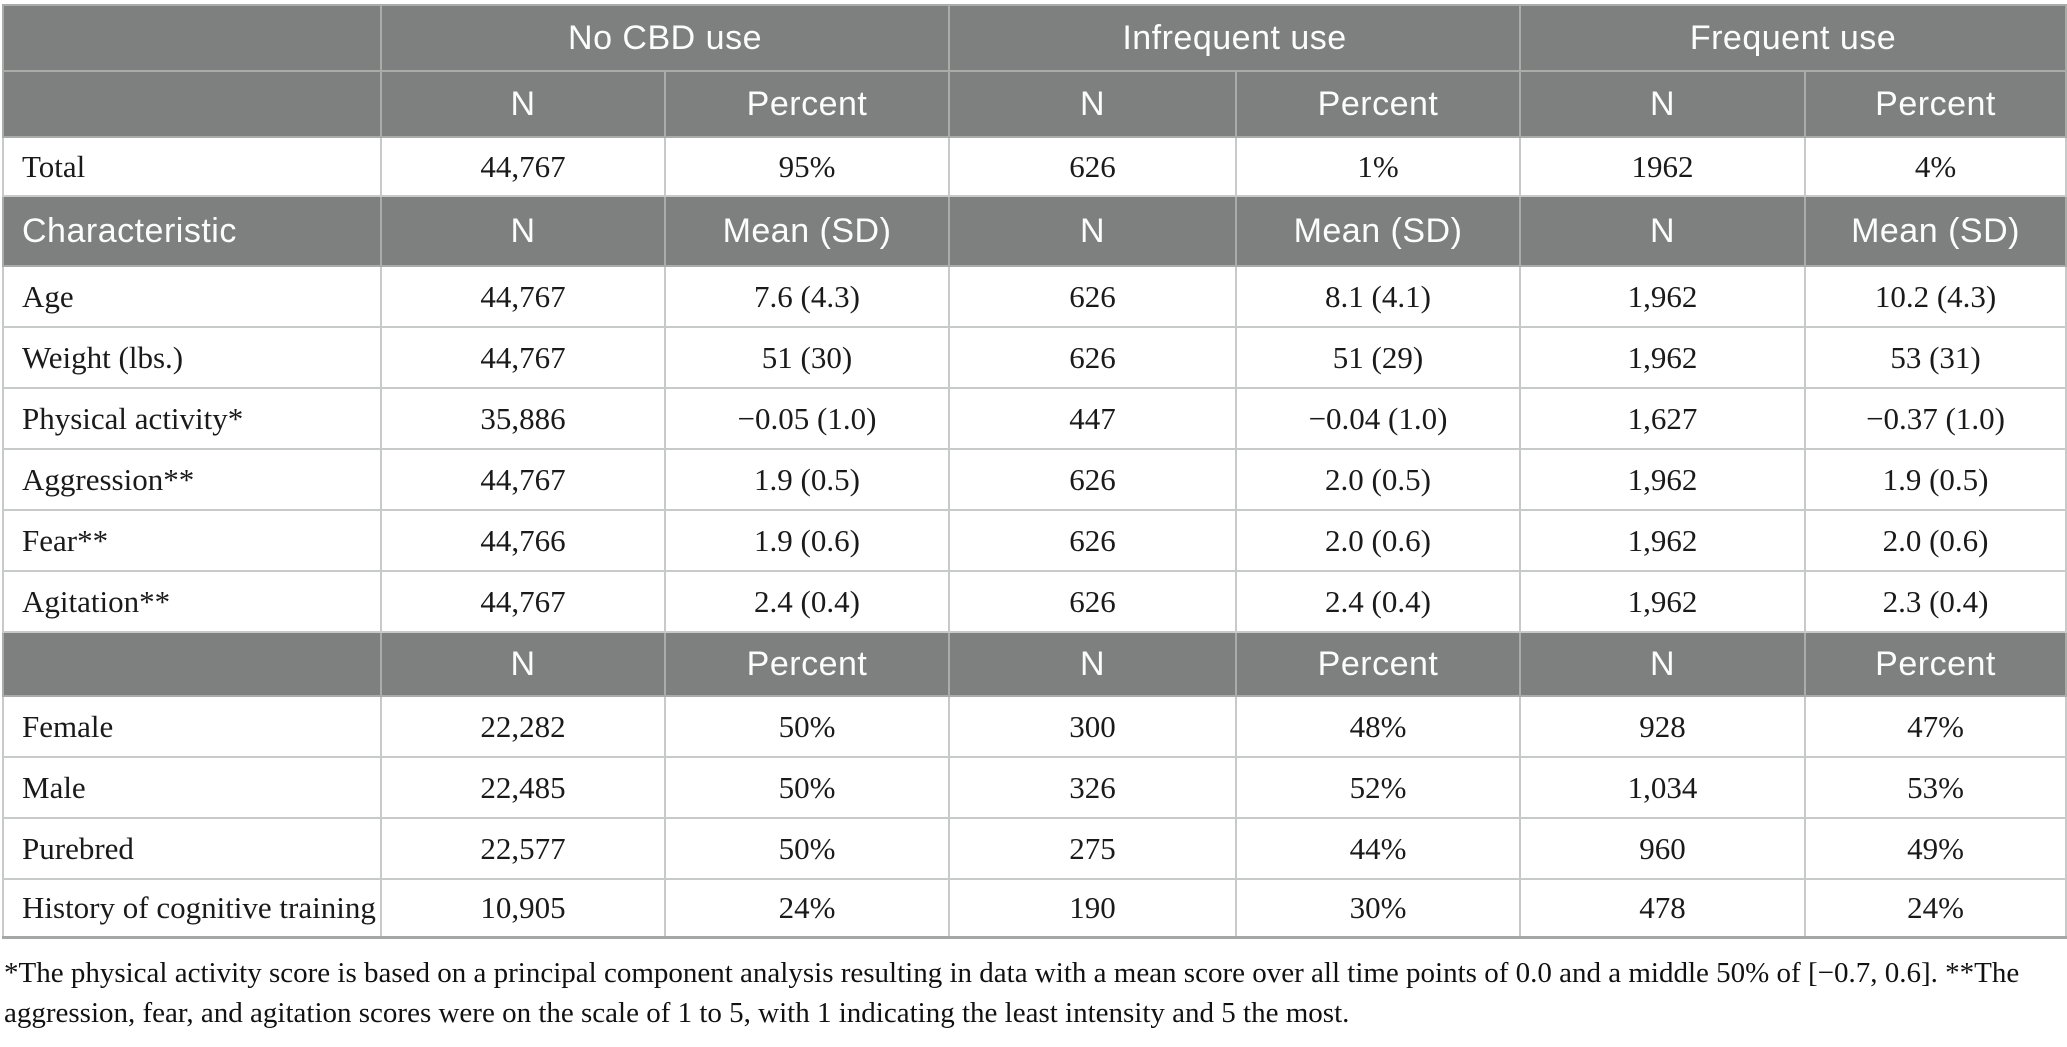 The width and height of the screenshot is (2067, 1047). Describe the element at coordinates (192, 166) in the screenshot. I see `row-label: Total` at that location.